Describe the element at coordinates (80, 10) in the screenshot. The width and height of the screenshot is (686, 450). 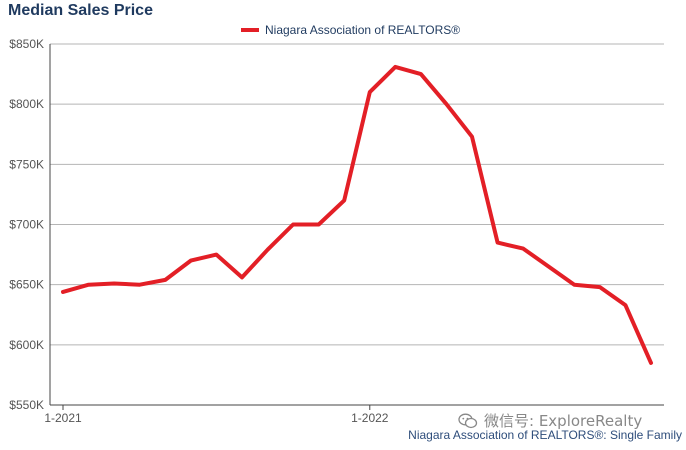
I see `chart-title: Median Sales Price` at that location.